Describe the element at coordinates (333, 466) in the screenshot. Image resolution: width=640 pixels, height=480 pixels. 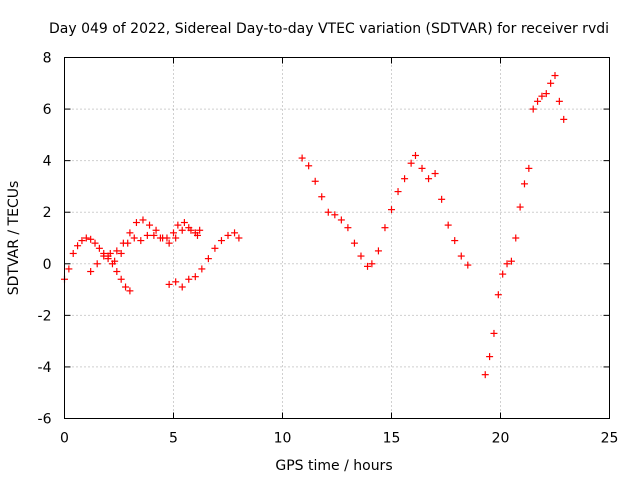
I see `x-axis-label: GPS time / hours` at that location.